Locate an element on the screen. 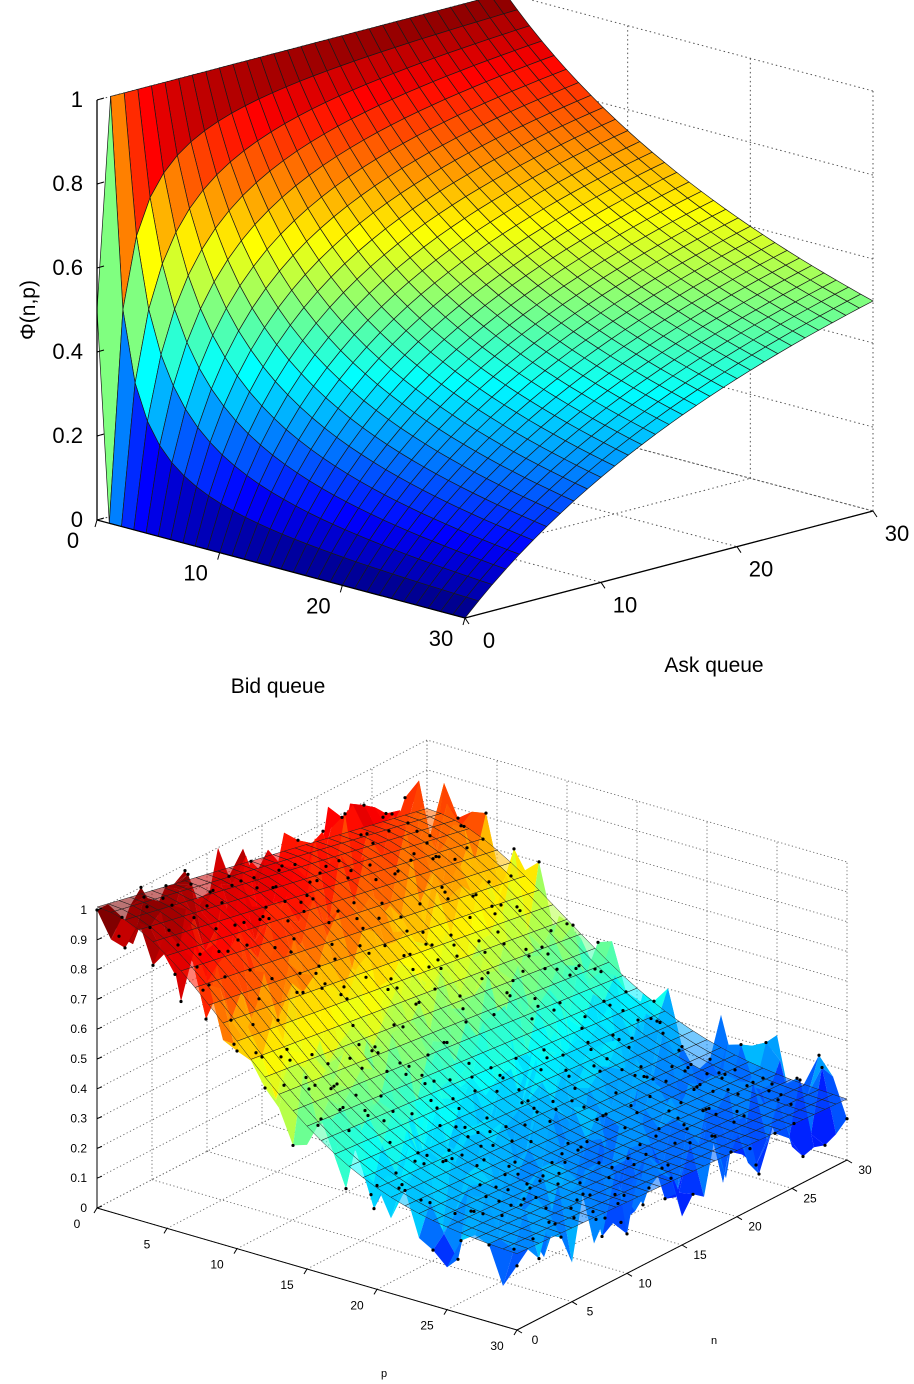 The width and height of the screenshot is (914, 1384). z-tick-label: 0 is located at coordinates (83, 1208).